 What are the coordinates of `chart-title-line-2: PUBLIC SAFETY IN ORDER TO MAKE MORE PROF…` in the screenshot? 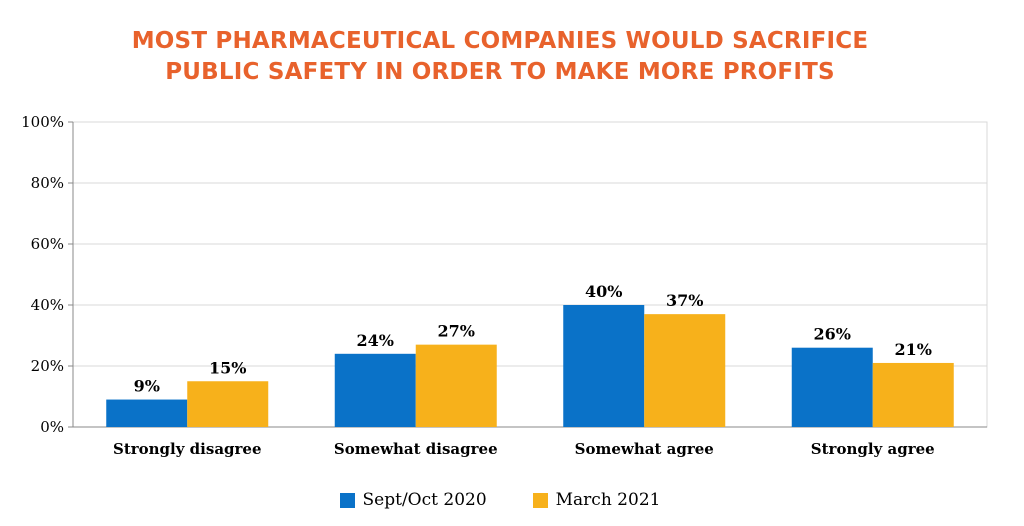 It's located at (500, 72).